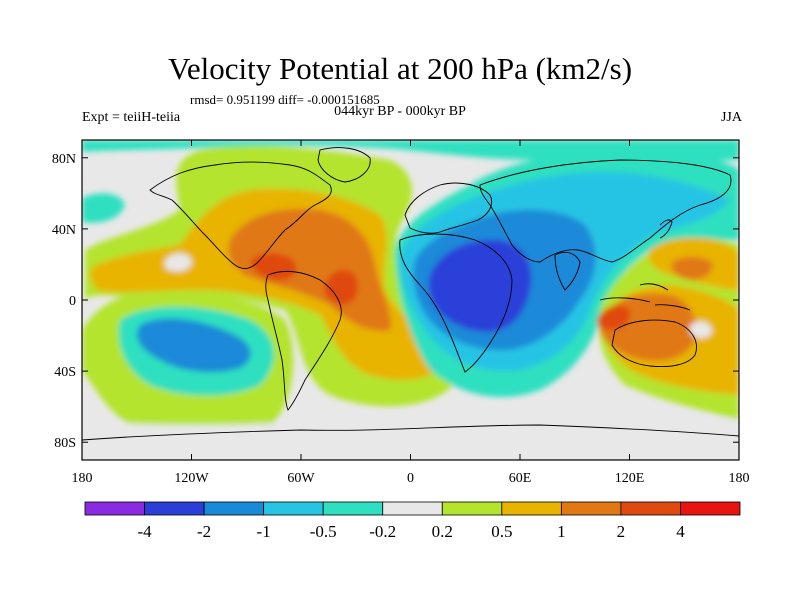  Describe the element at coordinates (400, 111) in the screenshot. I see `period-label: 044kyr BP - 000kyr BP` at that location.